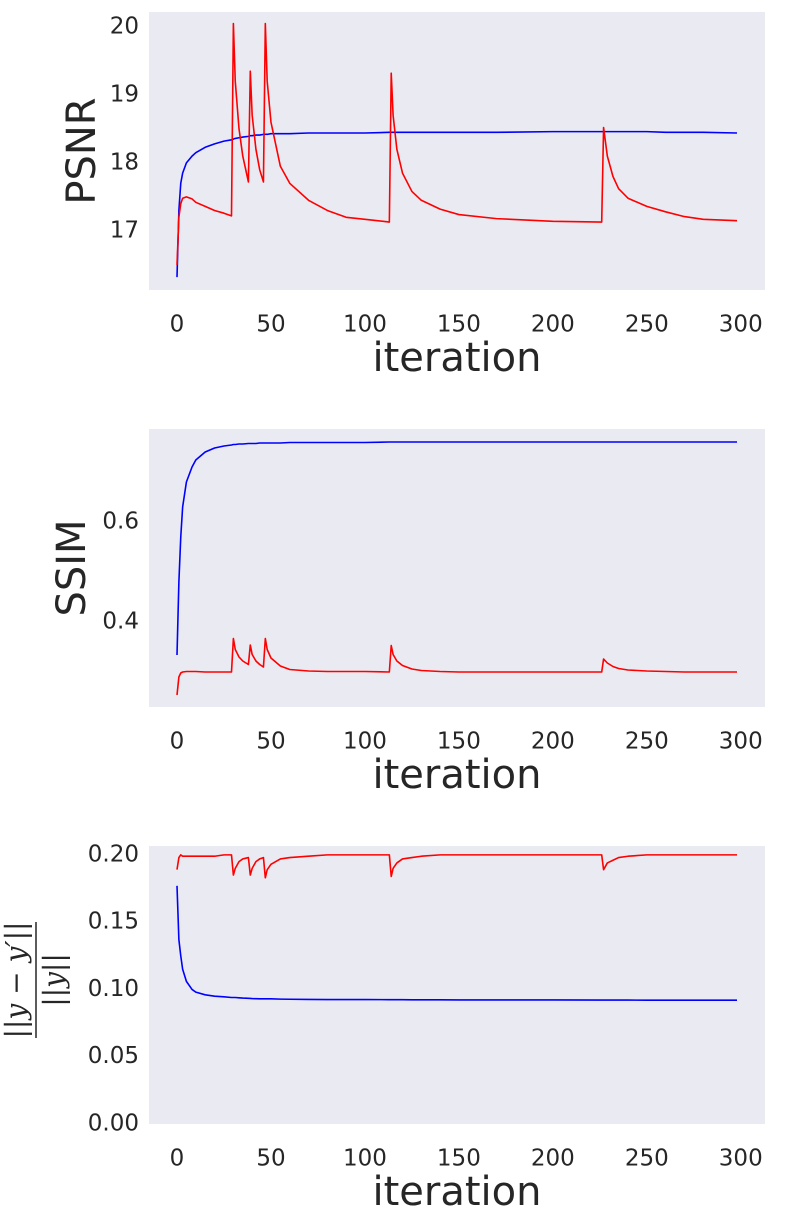 Image resolution: width=791 pixels, height=1224 pixels. I want to click on y-tick-label: 17, so click(124, 230).